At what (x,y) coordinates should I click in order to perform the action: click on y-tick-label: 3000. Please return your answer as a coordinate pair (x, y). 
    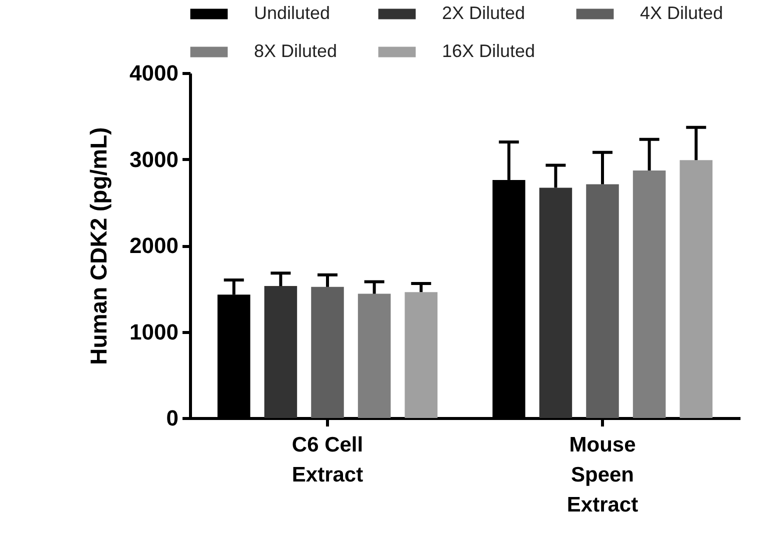
    Looking at the image, I should click on (154, 159).